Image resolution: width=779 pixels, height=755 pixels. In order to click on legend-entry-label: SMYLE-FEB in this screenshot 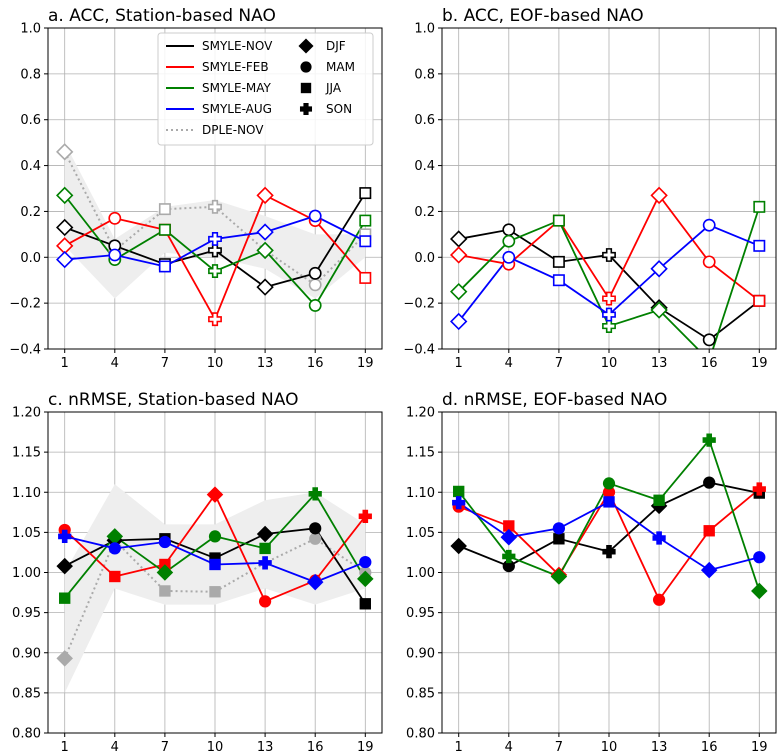, I will do `click(235, 67)`.